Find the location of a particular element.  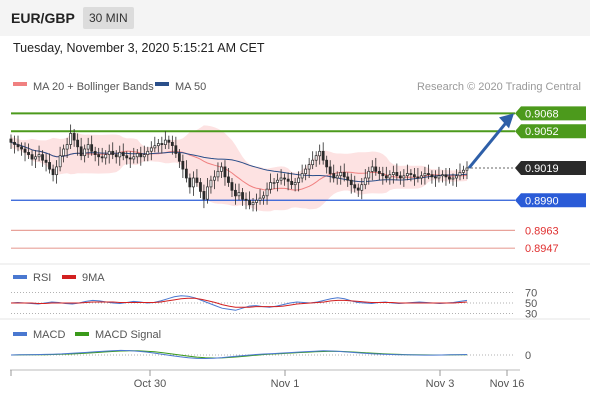

rsi-level-label: 30 is located at coordinates (531, 314).